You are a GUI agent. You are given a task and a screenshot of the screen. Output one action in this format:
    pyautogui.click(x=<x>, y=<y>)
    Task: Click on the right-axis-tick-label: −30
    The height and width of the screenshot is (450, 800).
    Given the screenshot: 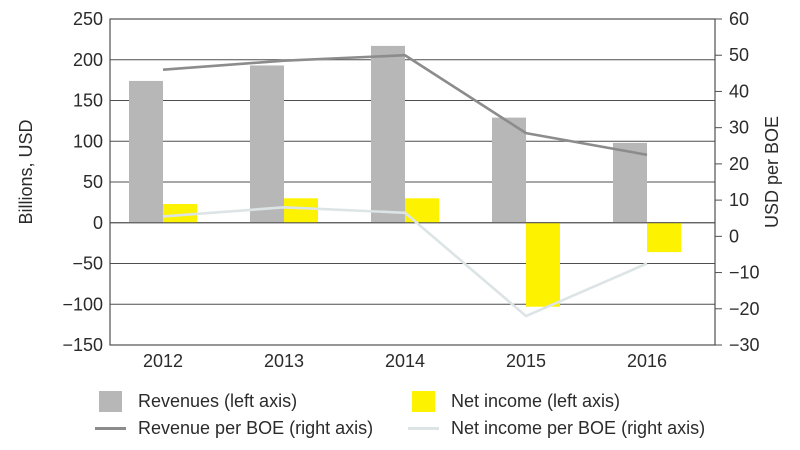 What is the action you would take?
    pyautogui.click(x=744, y=345)
    